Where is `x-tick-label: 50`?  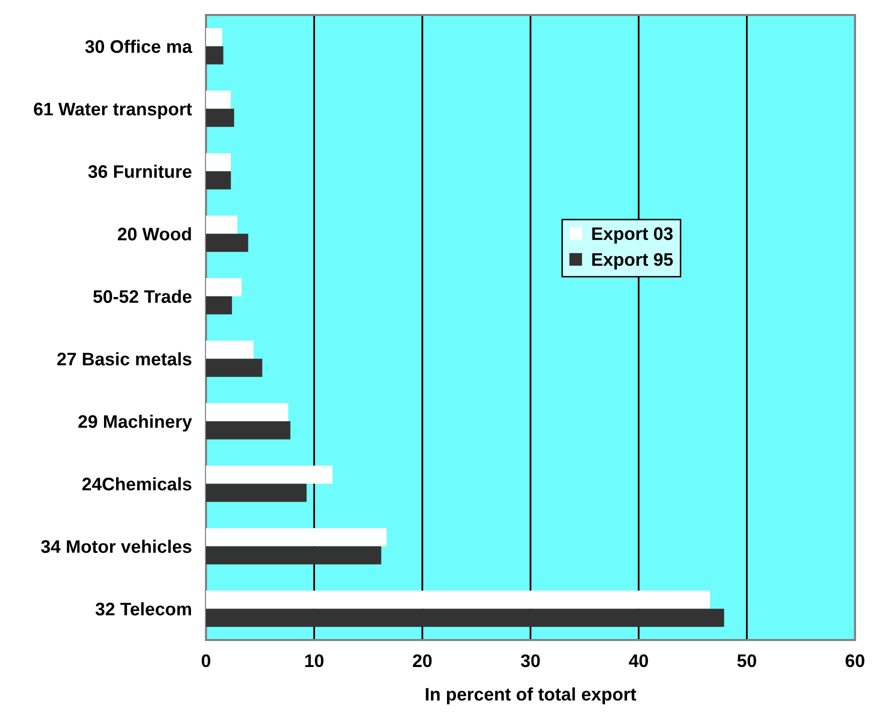
x-tick-label: 50 is located at coordinates (746, 661).